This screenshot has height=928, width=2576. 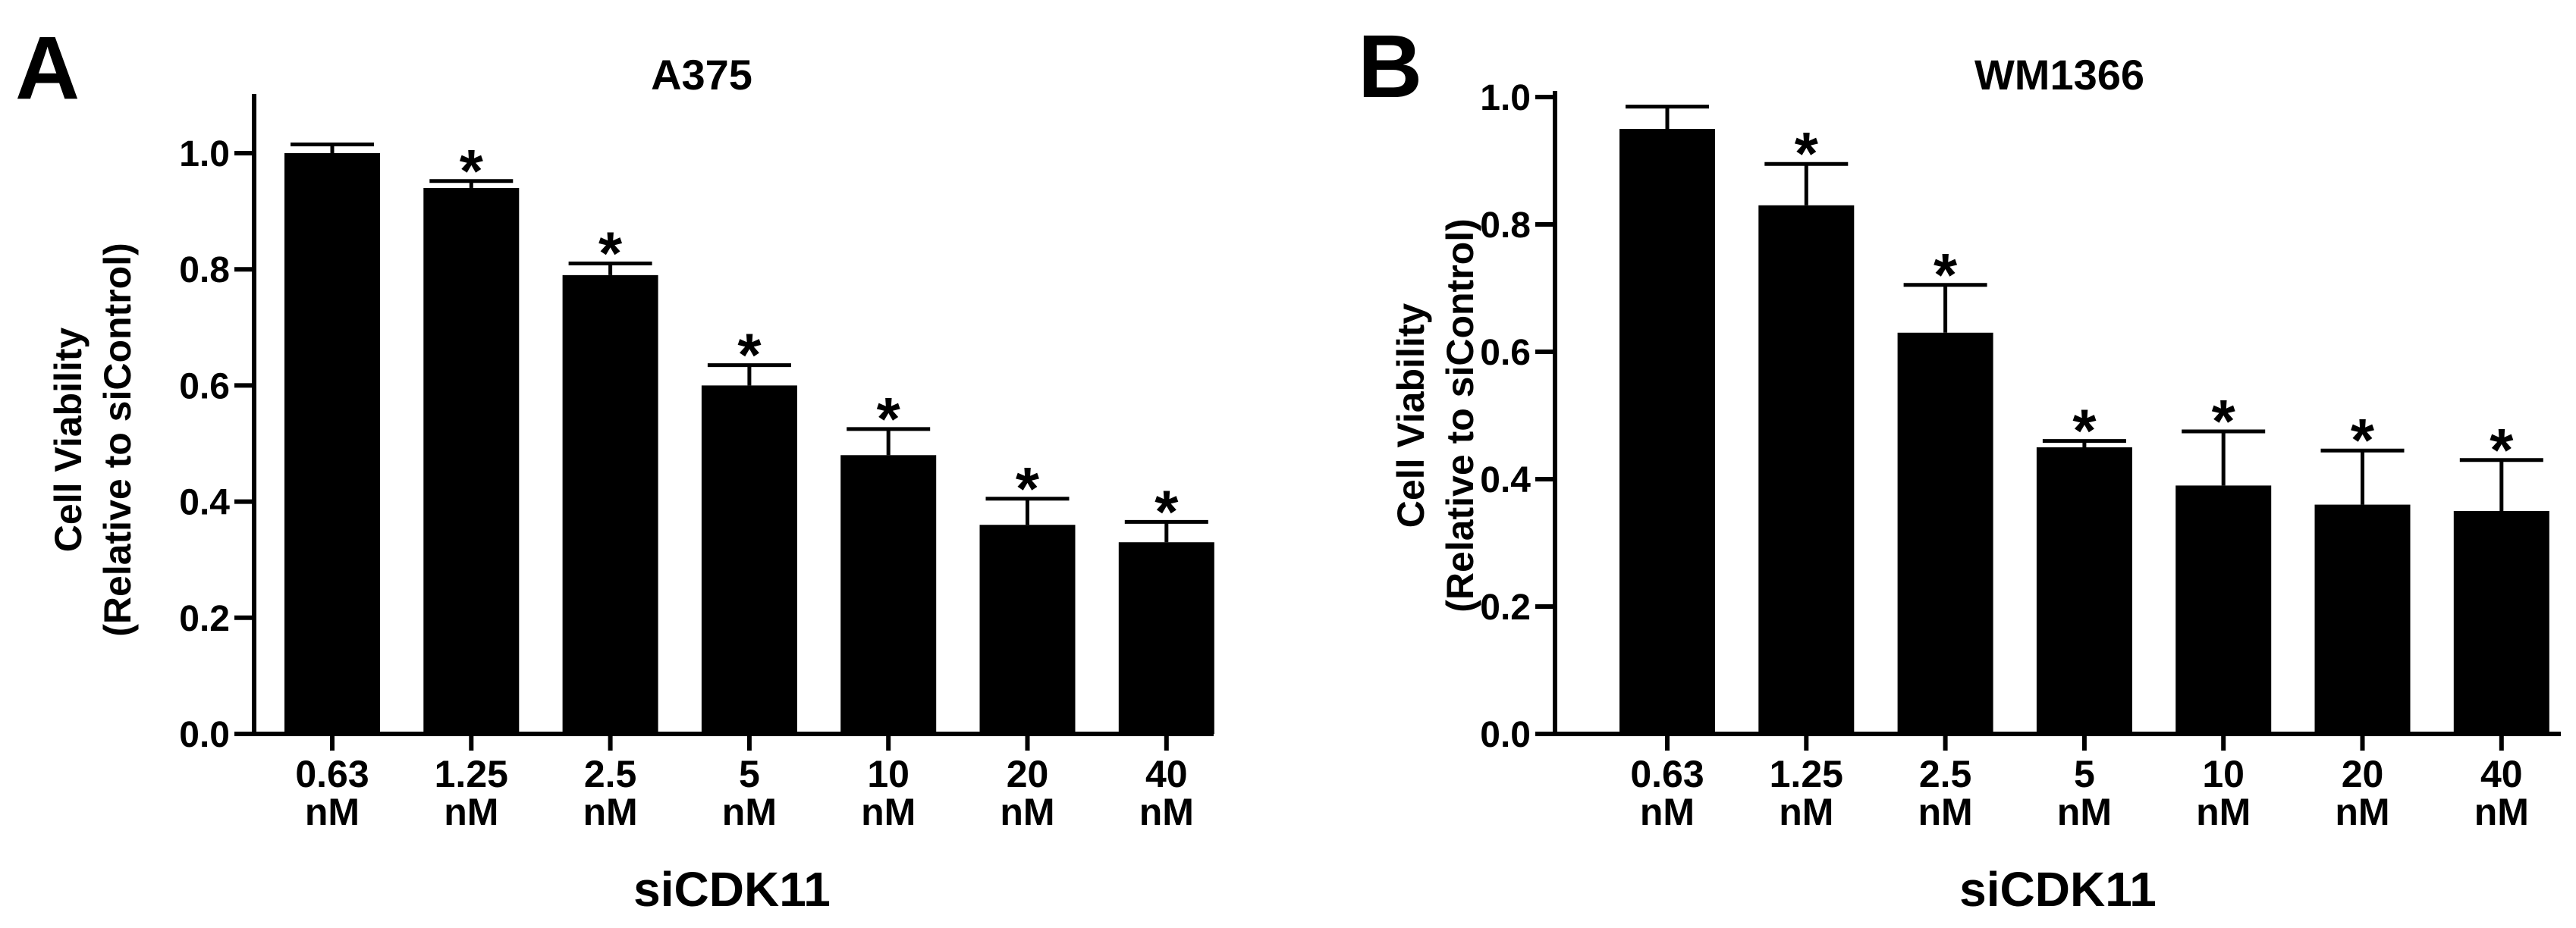 What do you see at coordinates (1390, 67) in the screenshot?
I see `panel-letter: B` at bounding box center [1390, 67].